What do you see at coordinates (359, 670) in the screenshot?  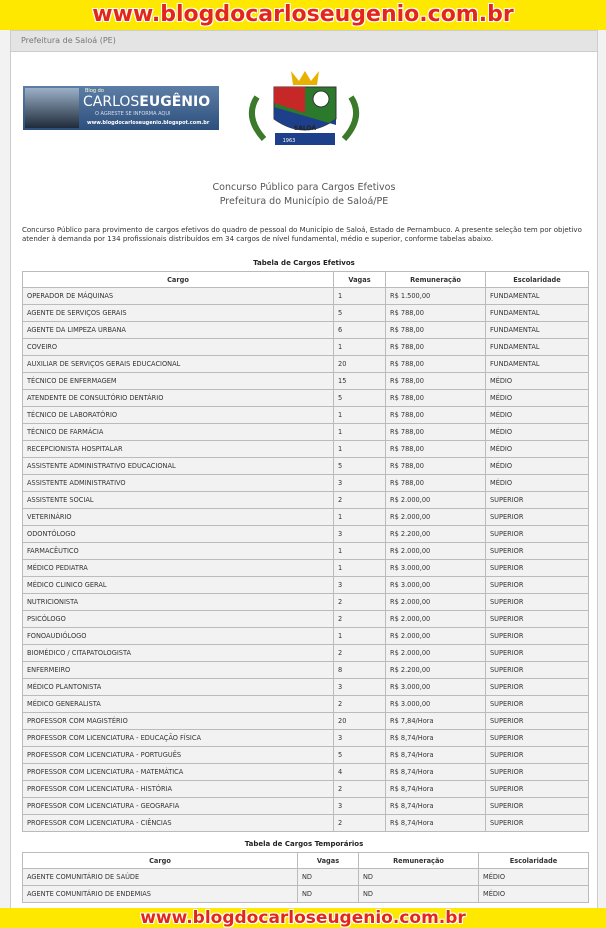 I see `cell: 8` at bounding box center [359, 670].